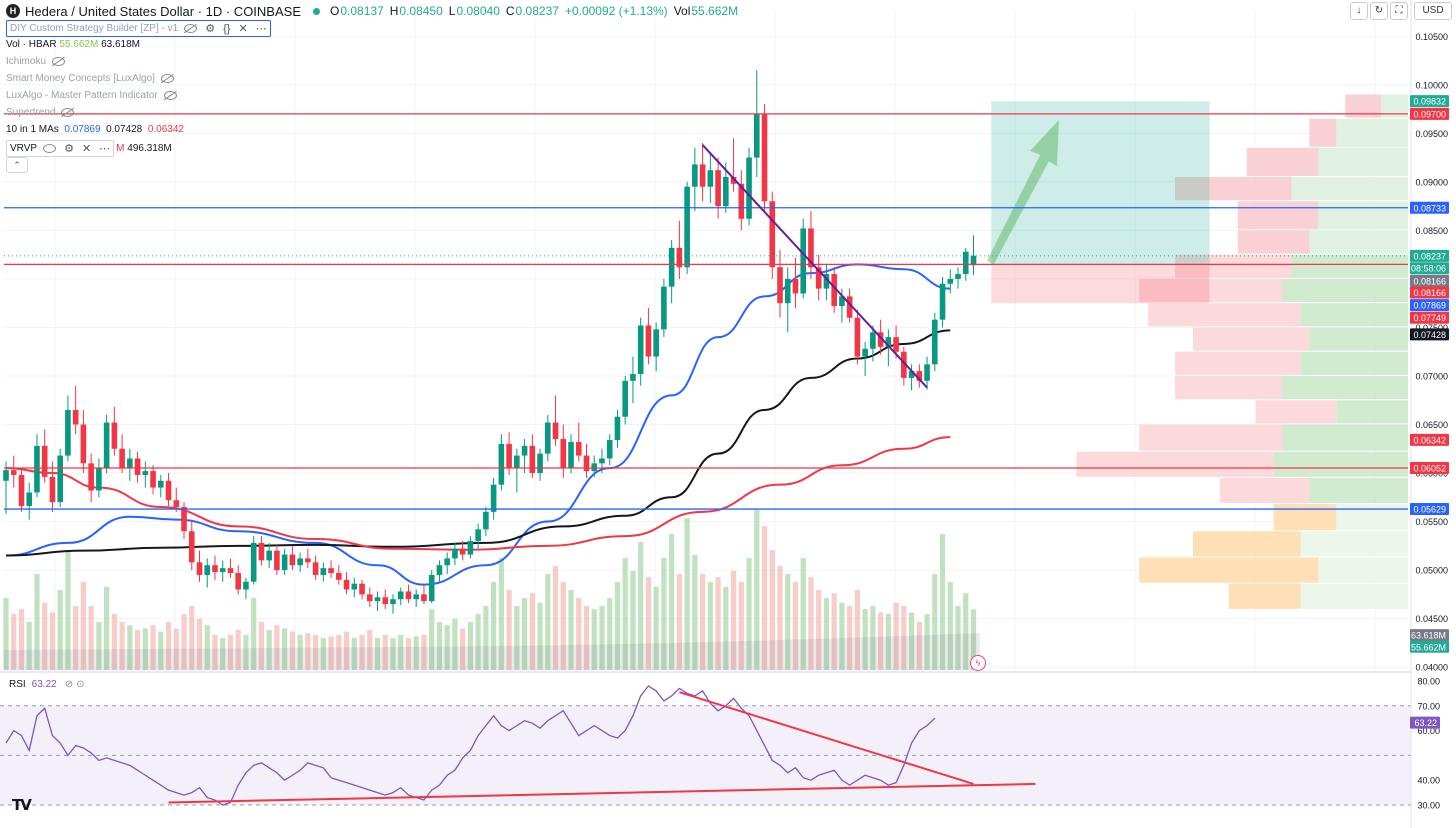 Image resolution: width=1456 pixels, height=828 pixels. Describe the element at coordinates (26, 61) in the screenshot. I see `indicator-ichimoku-label: Ichimoku` at that location.